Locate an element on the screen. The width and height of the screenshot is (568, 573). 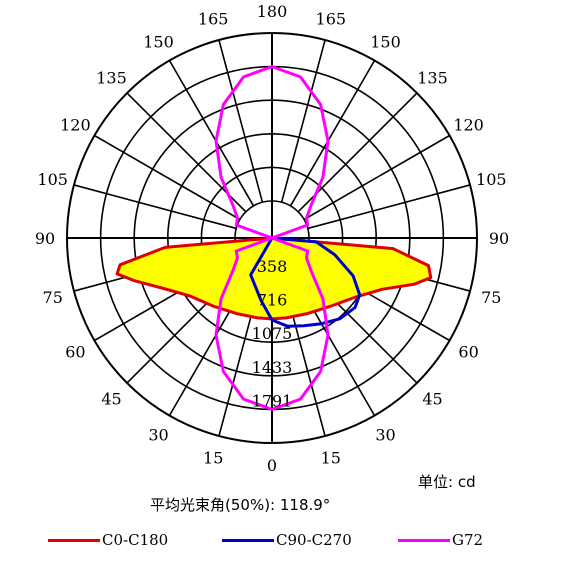
radial-tick-label: 1433 is located at coordinates (272, 367).